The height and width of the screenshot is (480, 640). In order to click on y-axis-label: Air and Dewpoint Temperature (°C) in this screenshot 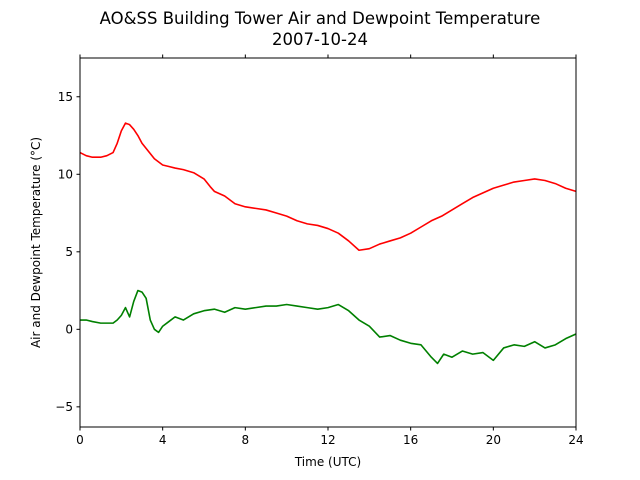, I will do `click(36, 242)`.